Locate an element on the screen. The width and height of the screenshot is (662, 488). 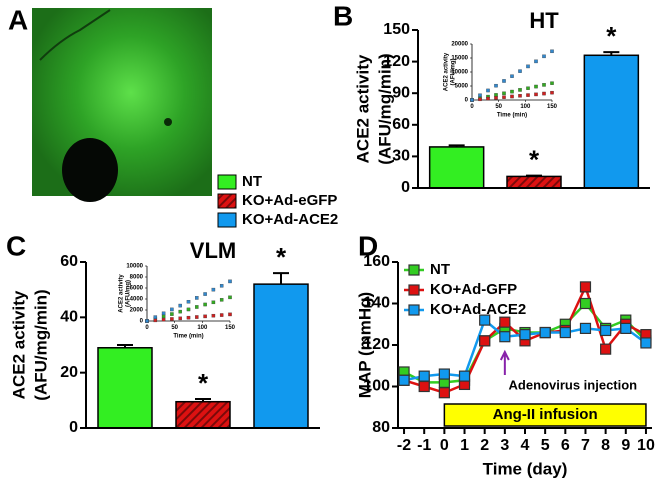
infusion-label: Ang-II infusion is located at coordinates (545, 414).